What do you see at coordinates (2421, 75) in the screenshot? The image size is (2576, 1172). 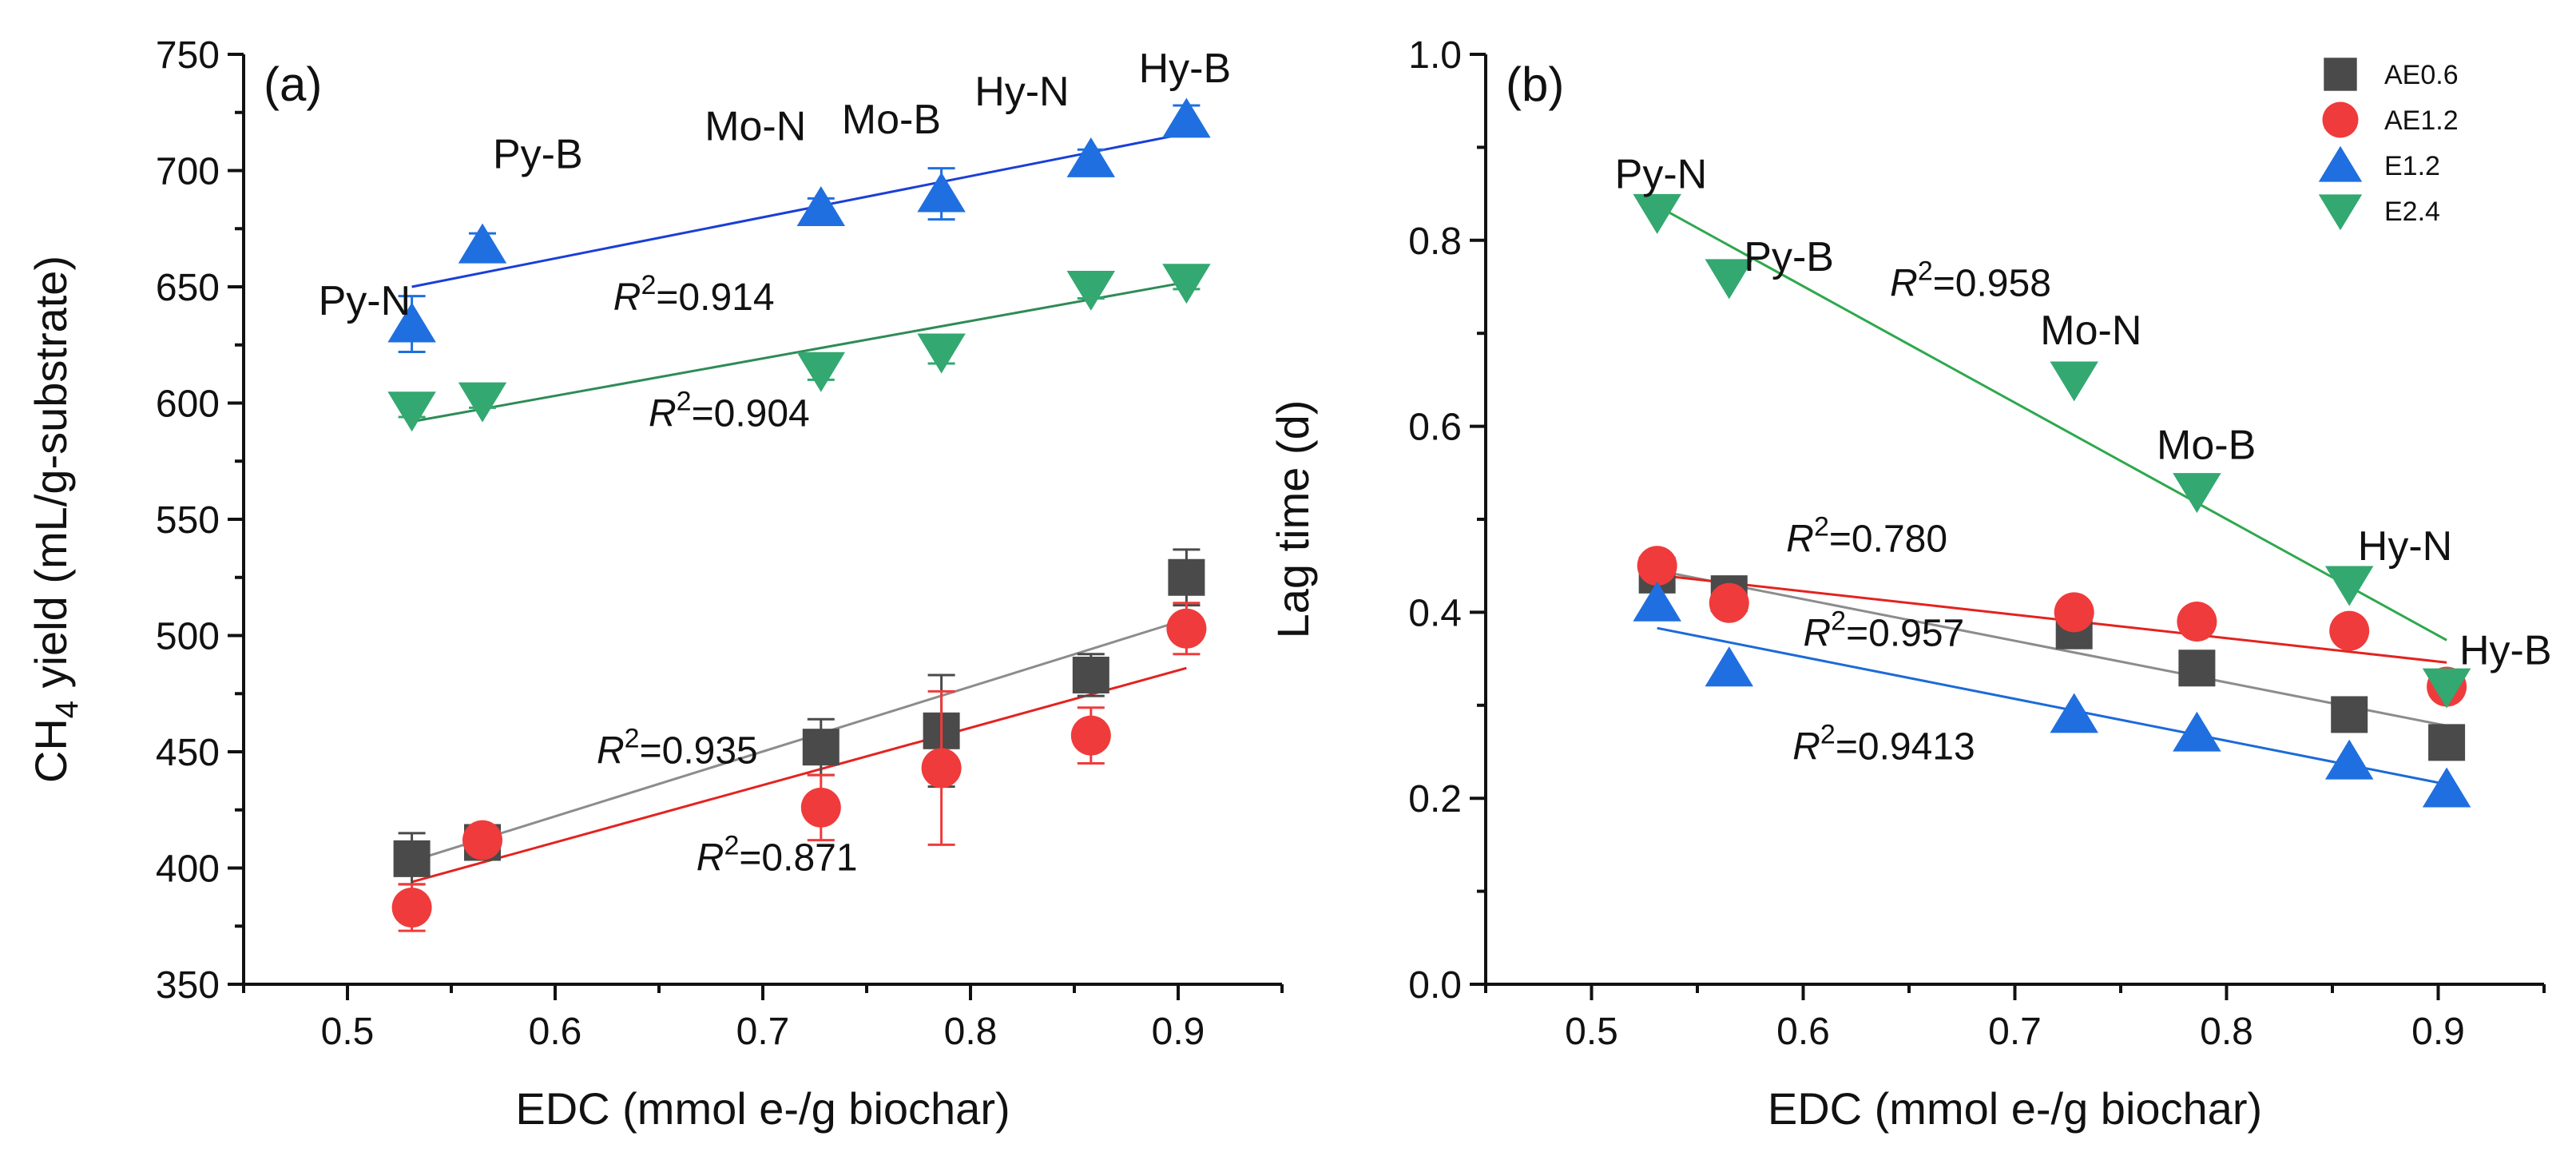 I see `legend-label: AE0.6` at bounding box center [2421, 75].